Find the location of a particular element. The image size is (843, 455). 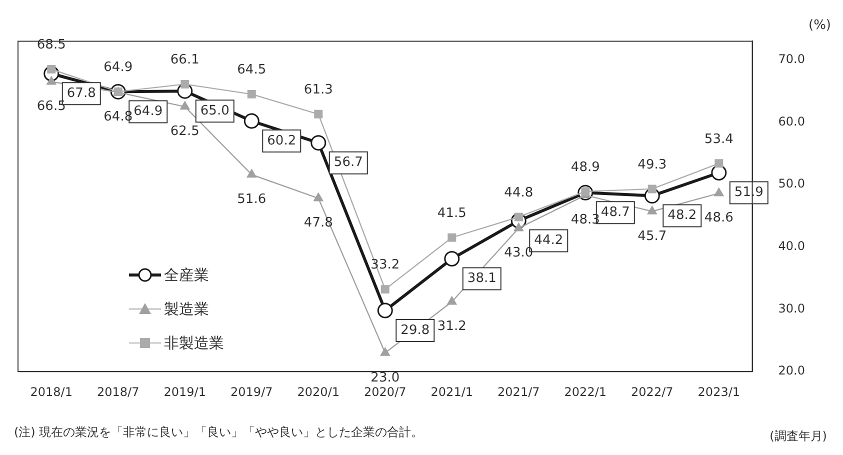

x-tick-label: 2018/7 is located at coordinates (118, 391).